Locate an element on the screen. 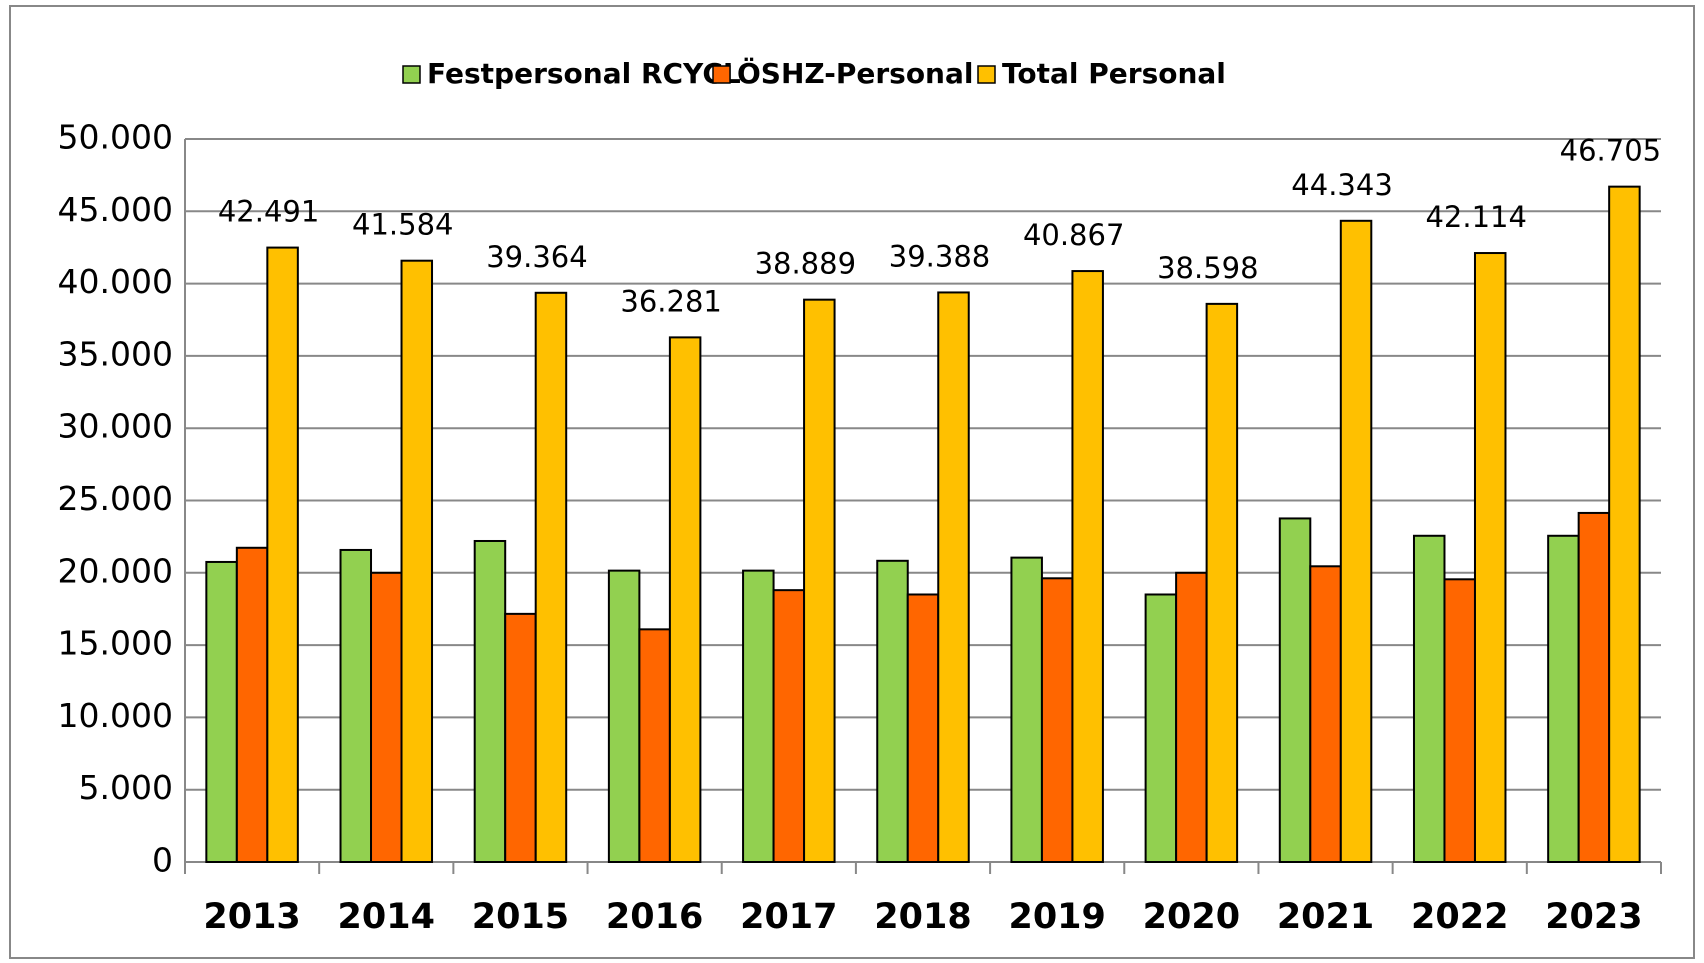 This screenshot has height=963, width=1704. data-label: 39.364 is located at coordinates (536, 257).